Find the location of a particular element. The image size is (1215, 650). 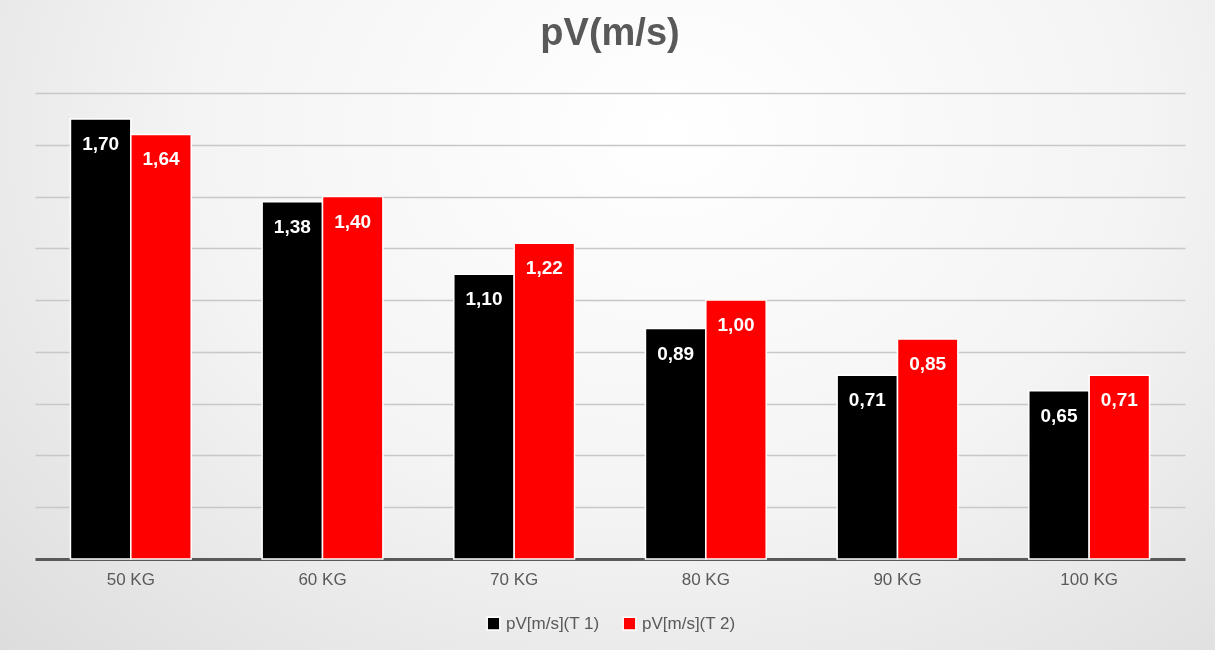

data-label: 0,65 is located at coordinates (1059, 415).